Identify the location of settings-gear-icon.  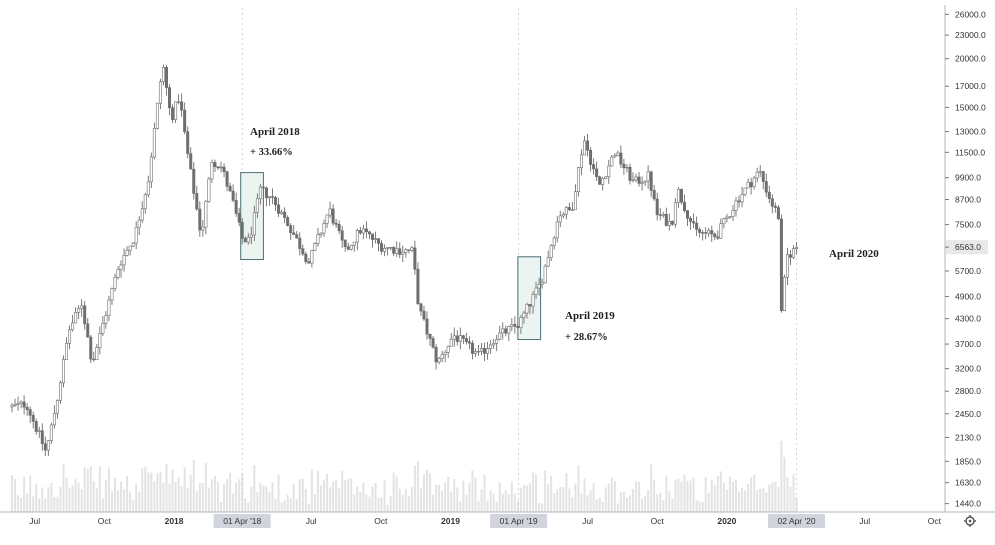
(970, 521).